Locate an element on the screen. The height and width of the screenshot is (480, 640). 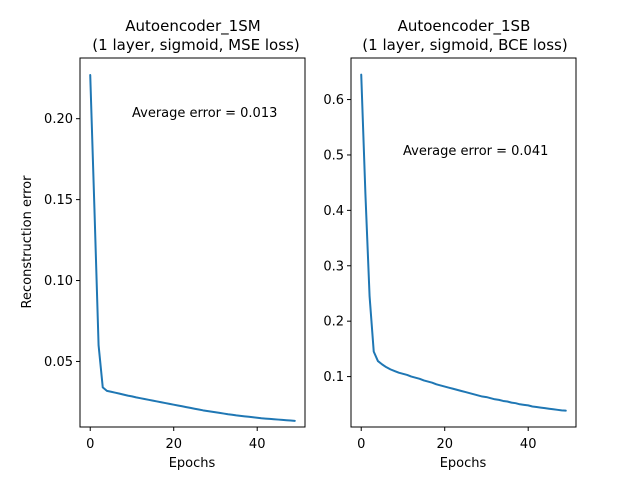
subplot-1-x-ticks: 0 20 40 is located at coordinates (175, 439).